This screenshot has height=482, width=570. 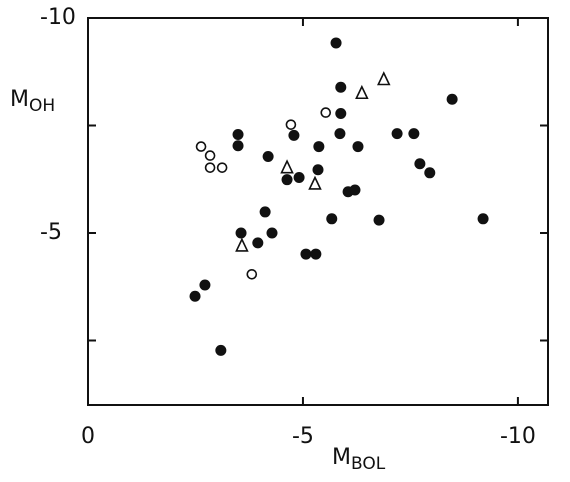 What do you see at coordinates (51, 232) in the screenshot?
I see `y-tick-label: -5` at bounding box center [51, 232].